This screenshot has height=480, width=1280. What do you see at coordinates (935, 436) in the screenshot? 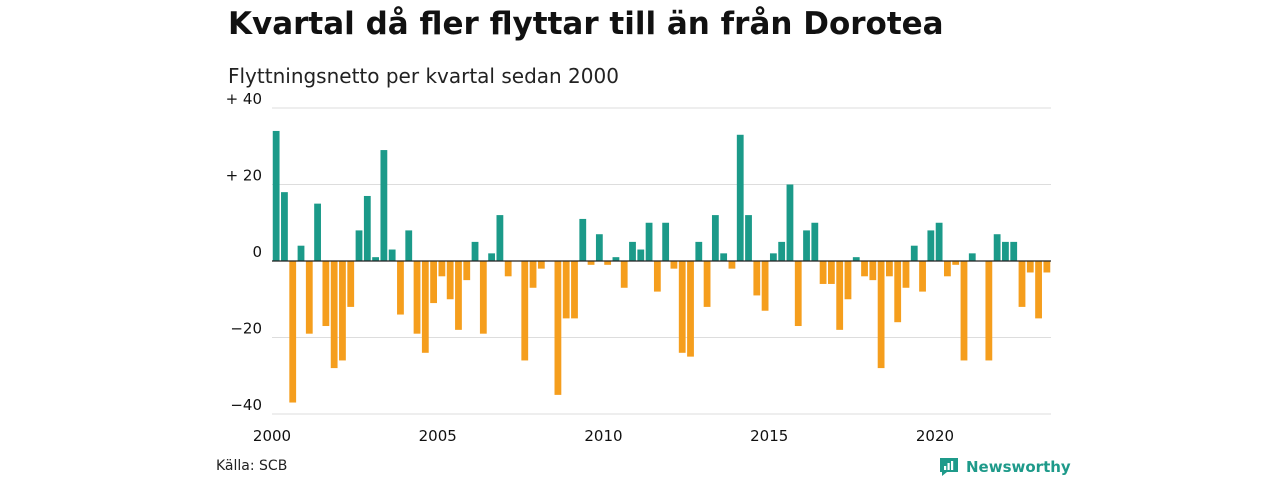
I see `x-tick-label: 2020` at bounding box center [935, 436].